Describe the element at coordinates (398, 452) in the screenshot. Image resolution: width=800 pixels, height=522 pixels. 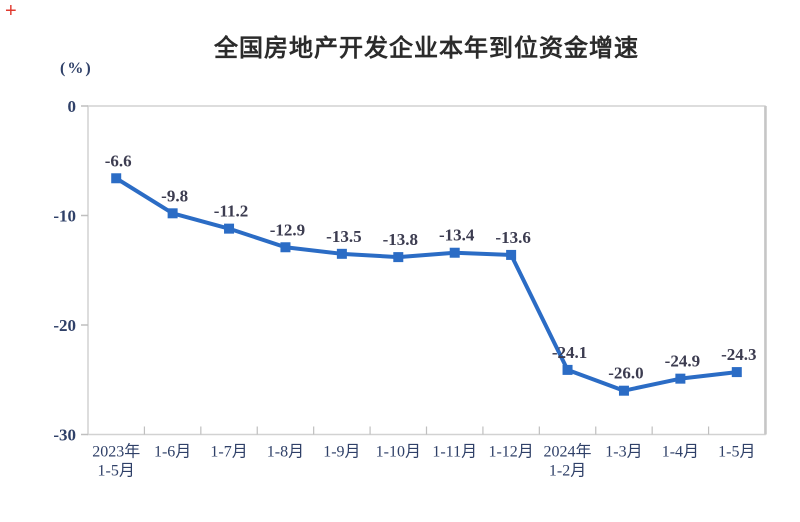
I see `x-axis-tick-label: 1-10月` at that location.